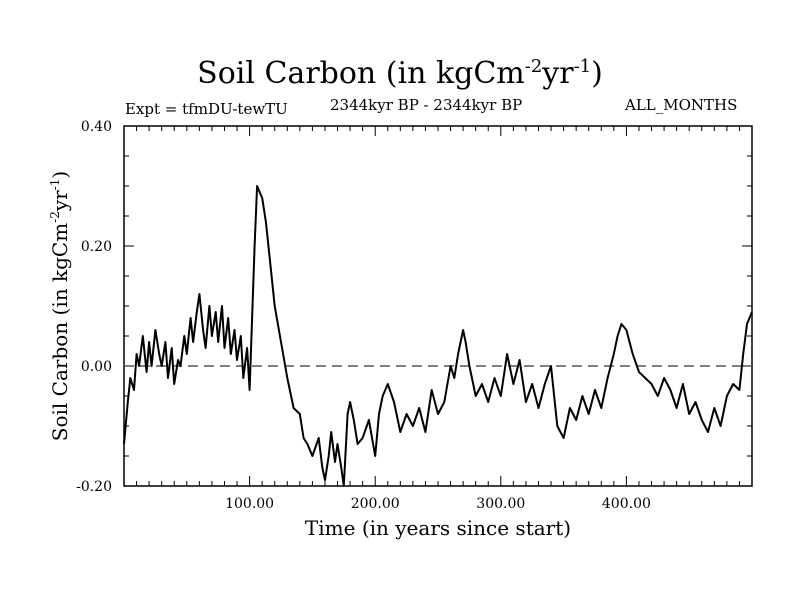 The height and width of the screenshot is (600, 800). What do you see at coordinates (375, 504) in the screenshot?
I see `x-tick-label: 200.00` at bounding box center [375, 504].